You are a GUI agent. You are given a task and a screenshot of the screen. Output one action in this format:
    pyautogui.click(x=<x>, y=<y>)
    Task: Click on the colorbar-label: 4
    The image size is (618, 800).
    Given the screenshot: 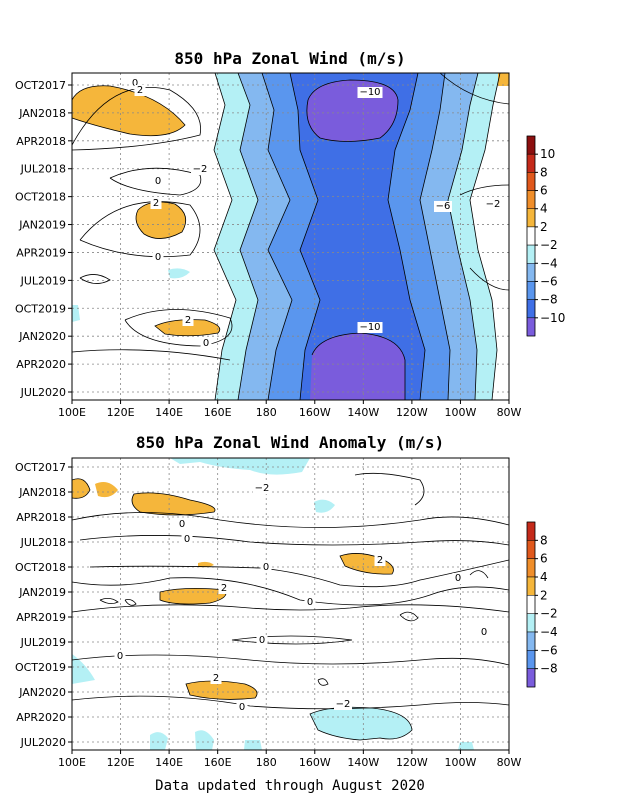 What is the action you would take?
    pyautogui.click(x=544, y=209)
    